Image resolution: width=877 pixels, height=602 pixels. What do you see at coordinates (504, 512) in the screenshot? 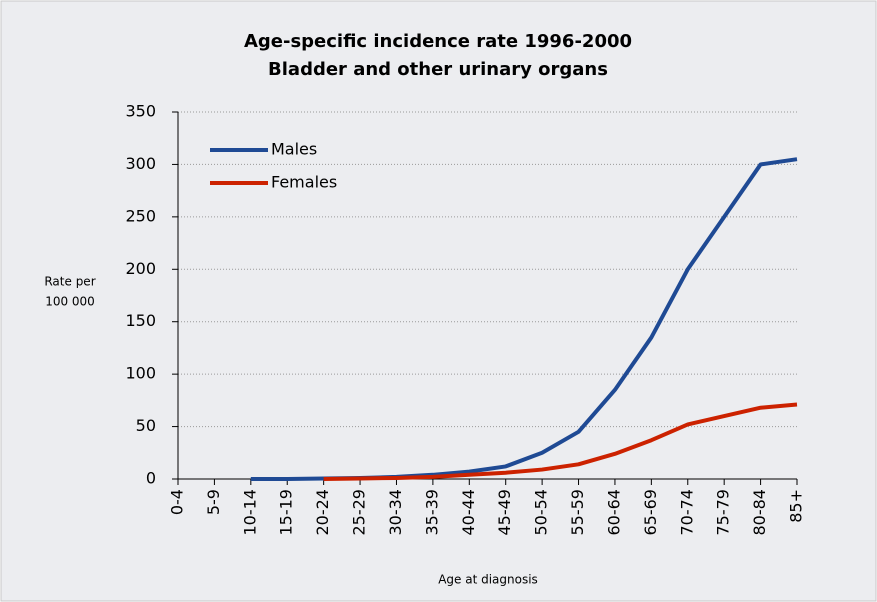
I see `x-tick-label: 45-49` at bounding box center [504, 512].